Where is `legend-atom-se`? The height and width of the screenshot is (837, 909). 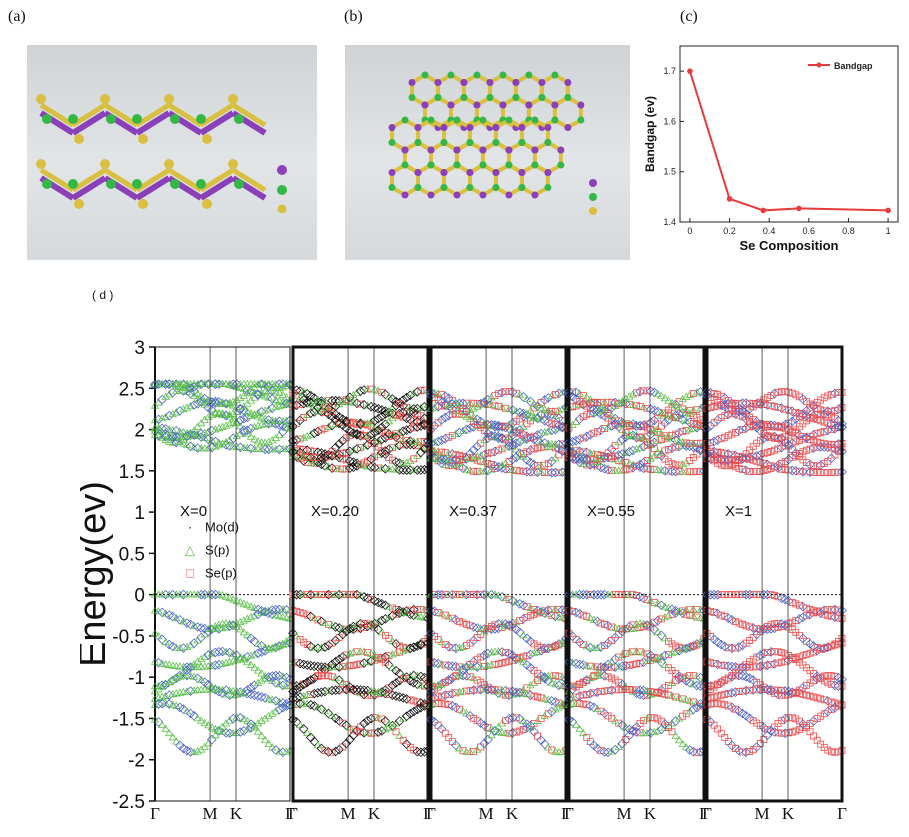 legend-atom-se is located at coordinates (593, 211).